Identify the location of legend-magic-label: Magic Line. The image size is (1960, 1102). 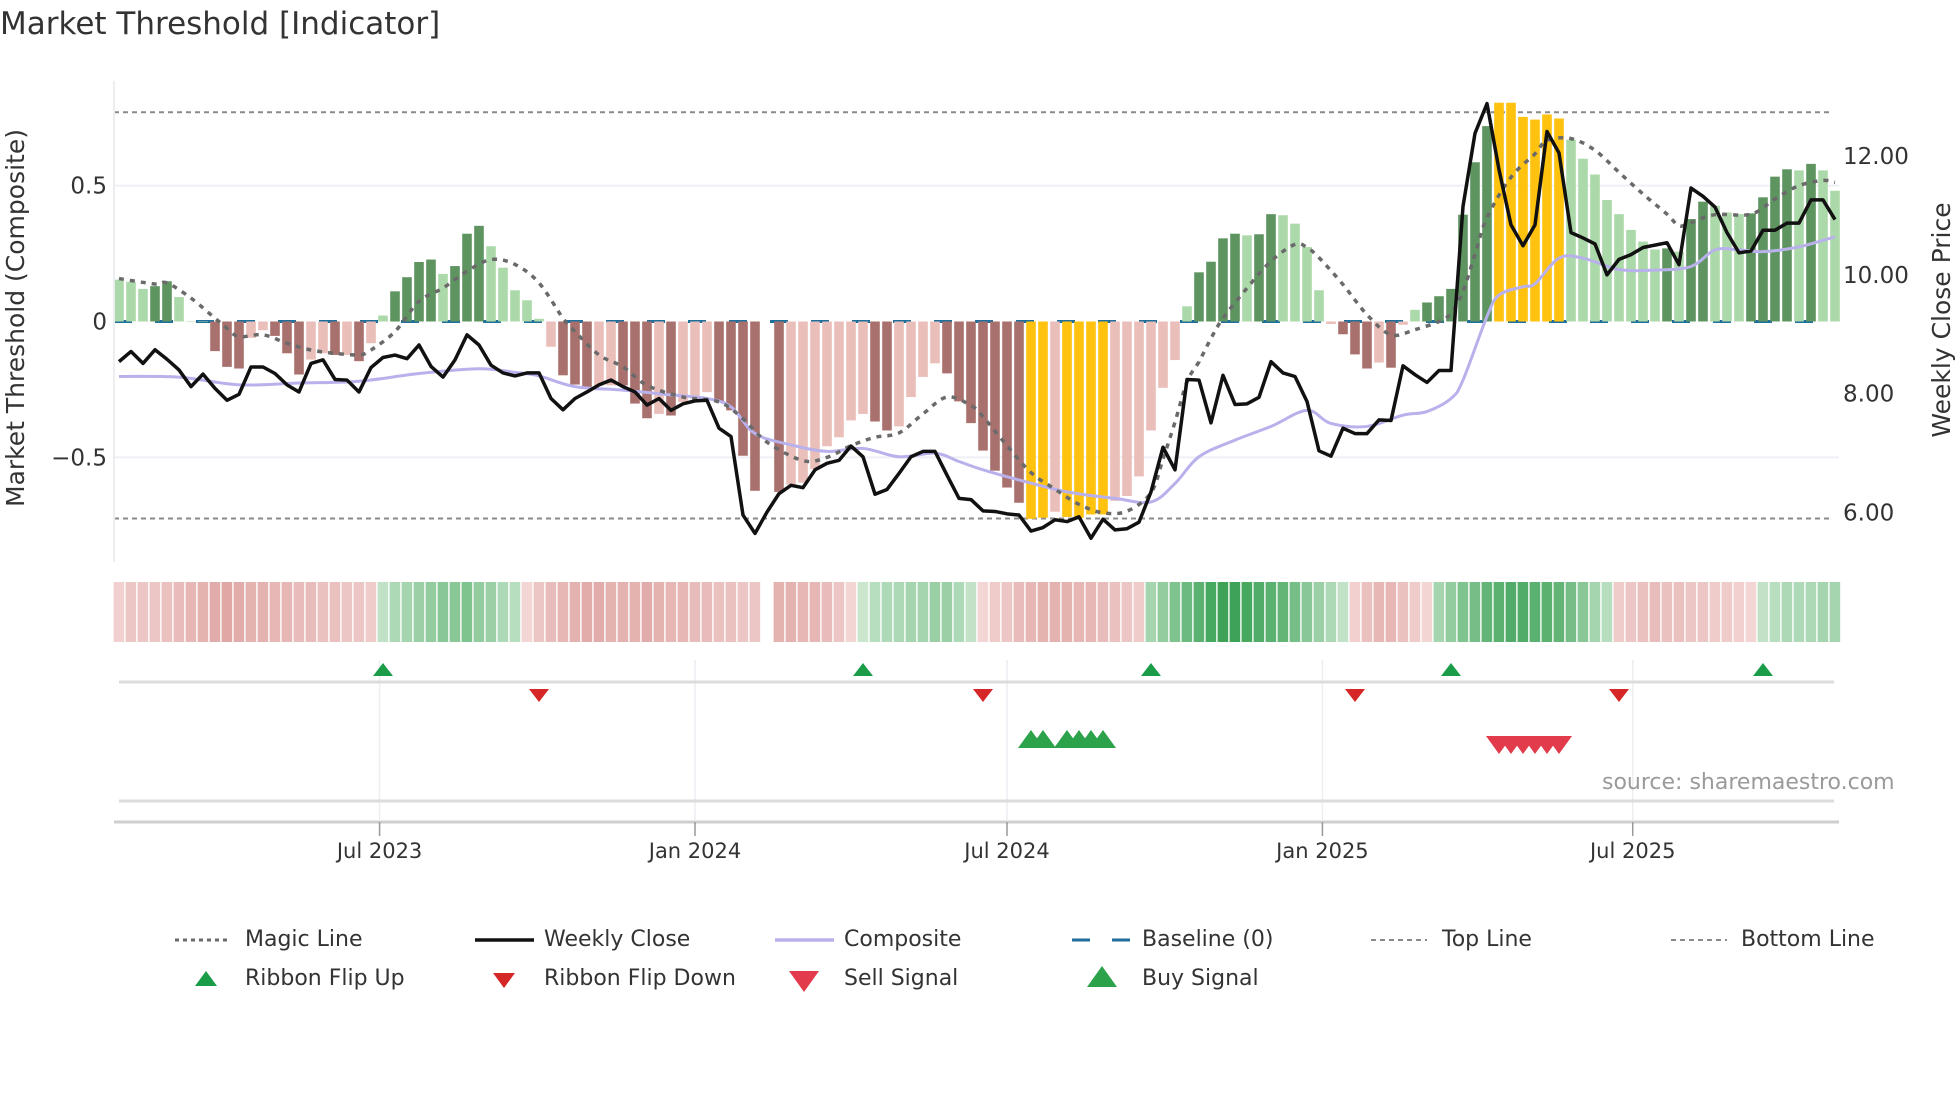
(304, 939).